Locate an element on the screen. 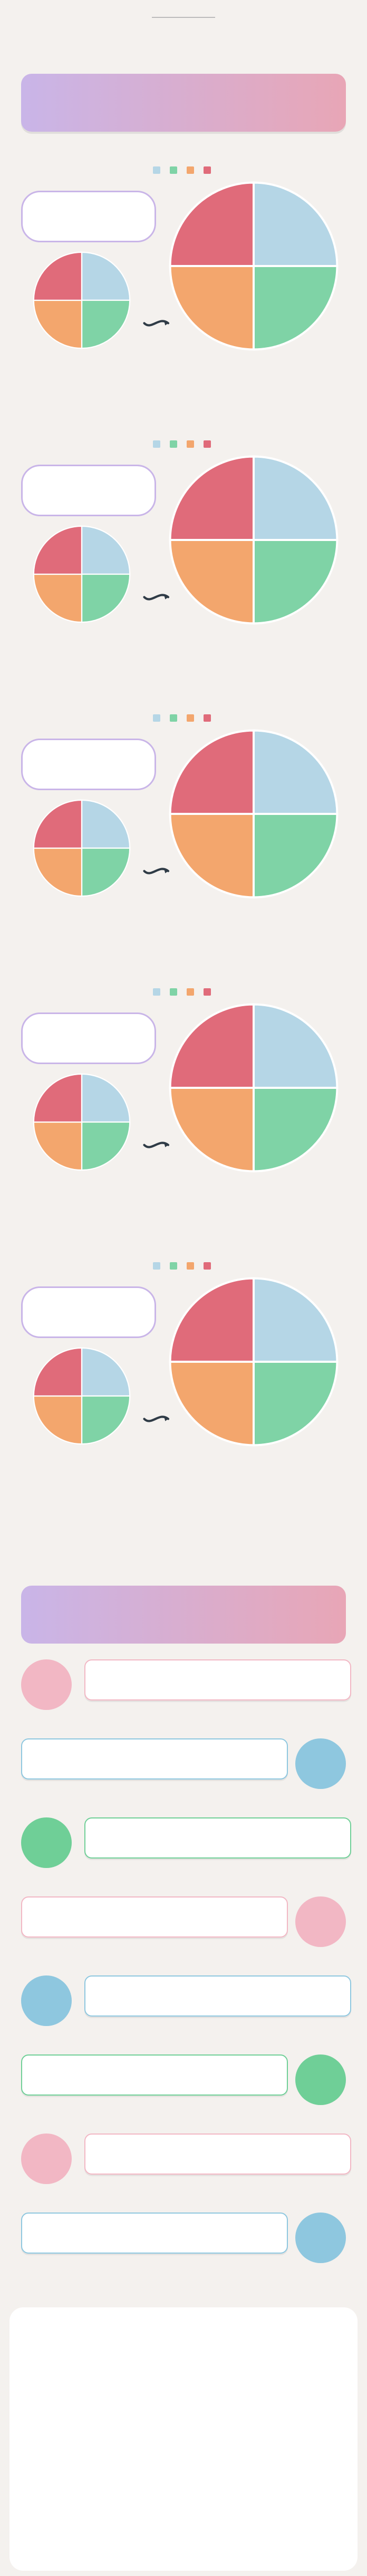 This screenshot has height=2576, width=367. intro-banner is located at coordinates (183, 103).